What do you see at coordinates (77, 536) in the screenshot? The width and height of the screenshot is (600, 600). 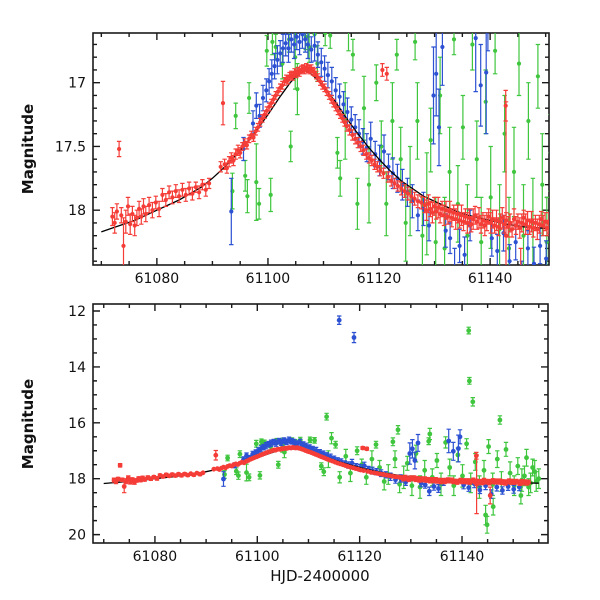 I see `y-tick-label: 20` at bounding box center [77, 536].